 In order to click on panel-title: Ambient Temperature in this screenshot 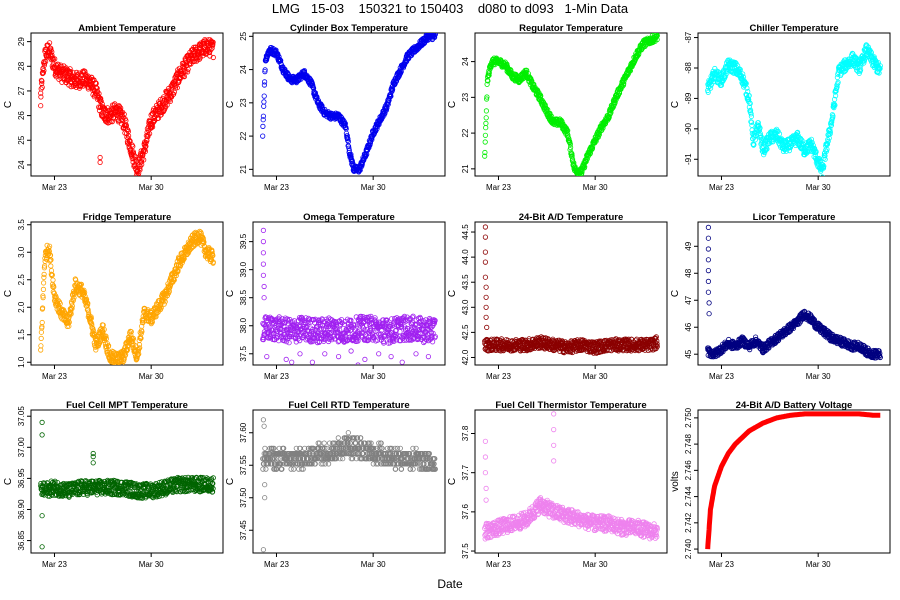, I will do `click(126, 28)`.